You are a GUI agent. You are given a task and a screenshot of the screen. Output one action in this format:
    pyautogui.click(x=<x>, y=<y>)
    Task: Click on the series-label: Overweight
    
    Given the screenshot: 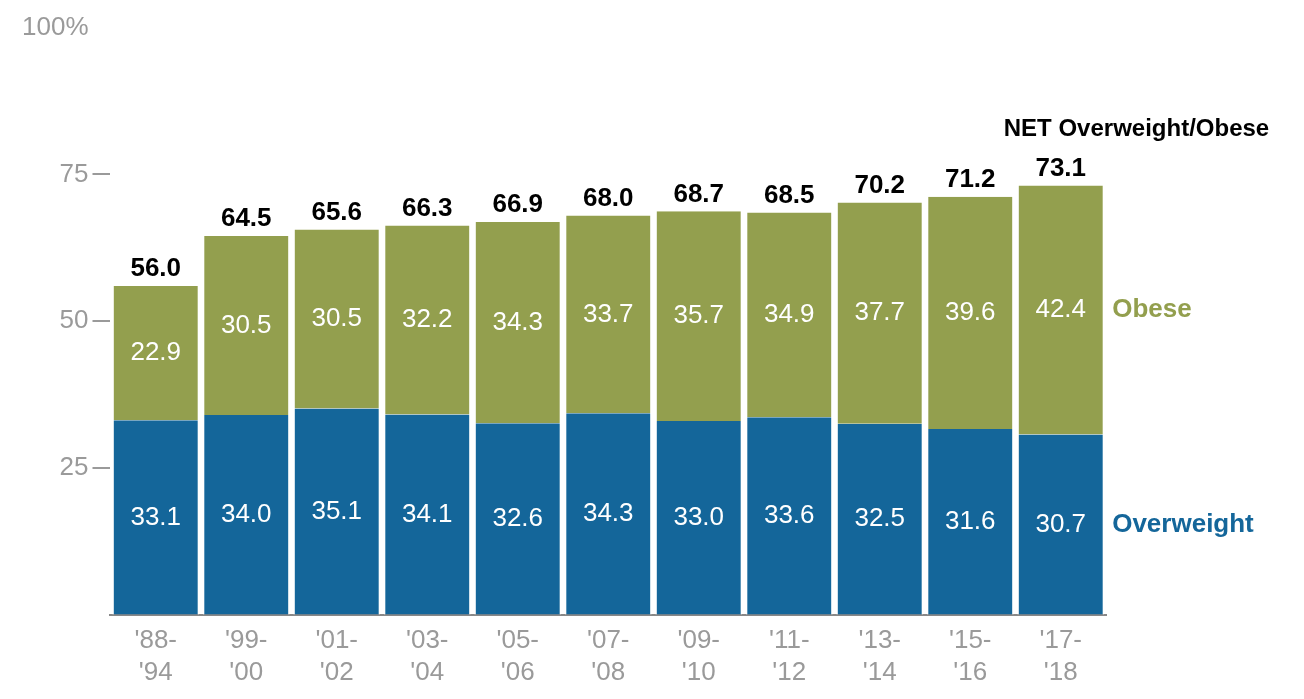 What is the action you would take?
    pyautogui.click(x=1183, y=522)
    